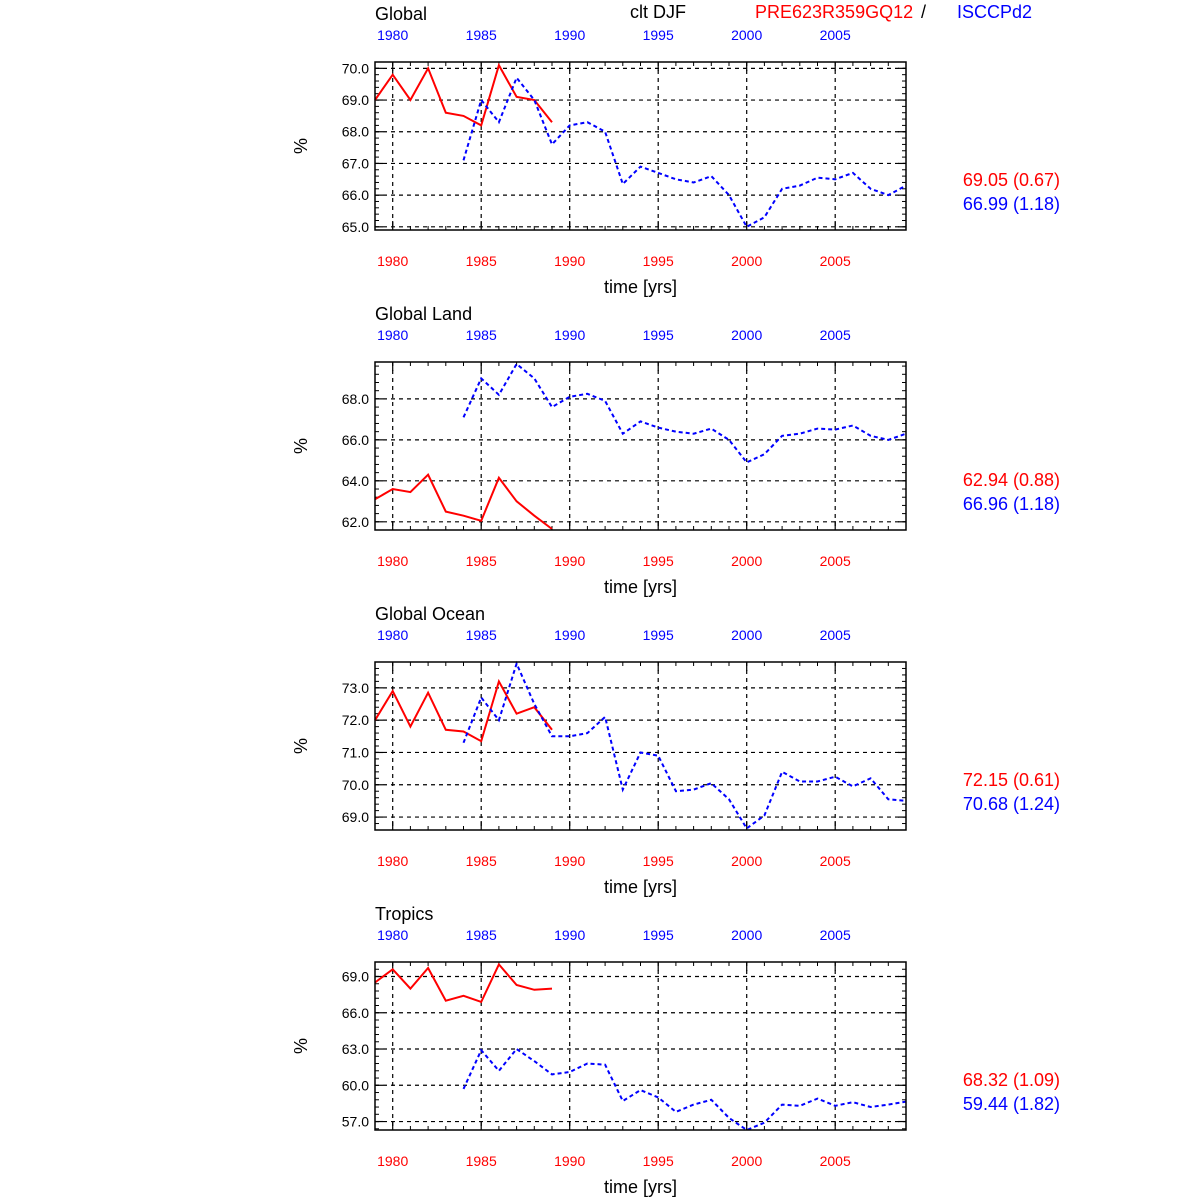 The height and width of the screenshot is (1200, 1200). I want to click on y-tick-label: 62.0, so click(355, 522).